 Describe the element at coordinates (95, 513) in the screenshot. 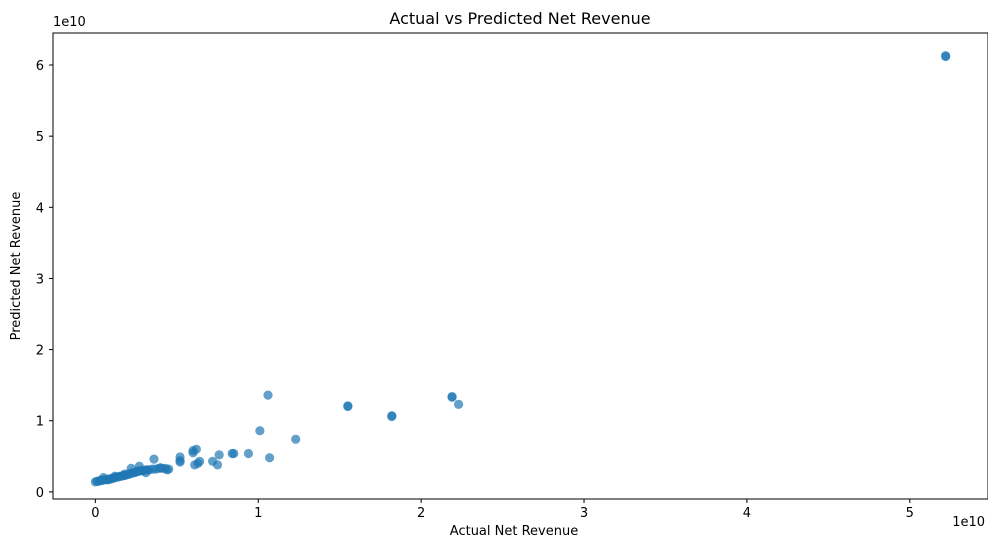

I see `x-tick-label: 0` at that location.